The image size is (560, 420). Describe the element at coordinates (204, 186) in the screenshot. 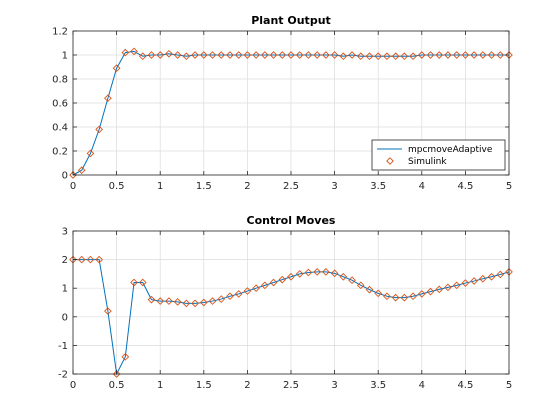

I see `plant-output-x-tick-label: 1.5` at that location.